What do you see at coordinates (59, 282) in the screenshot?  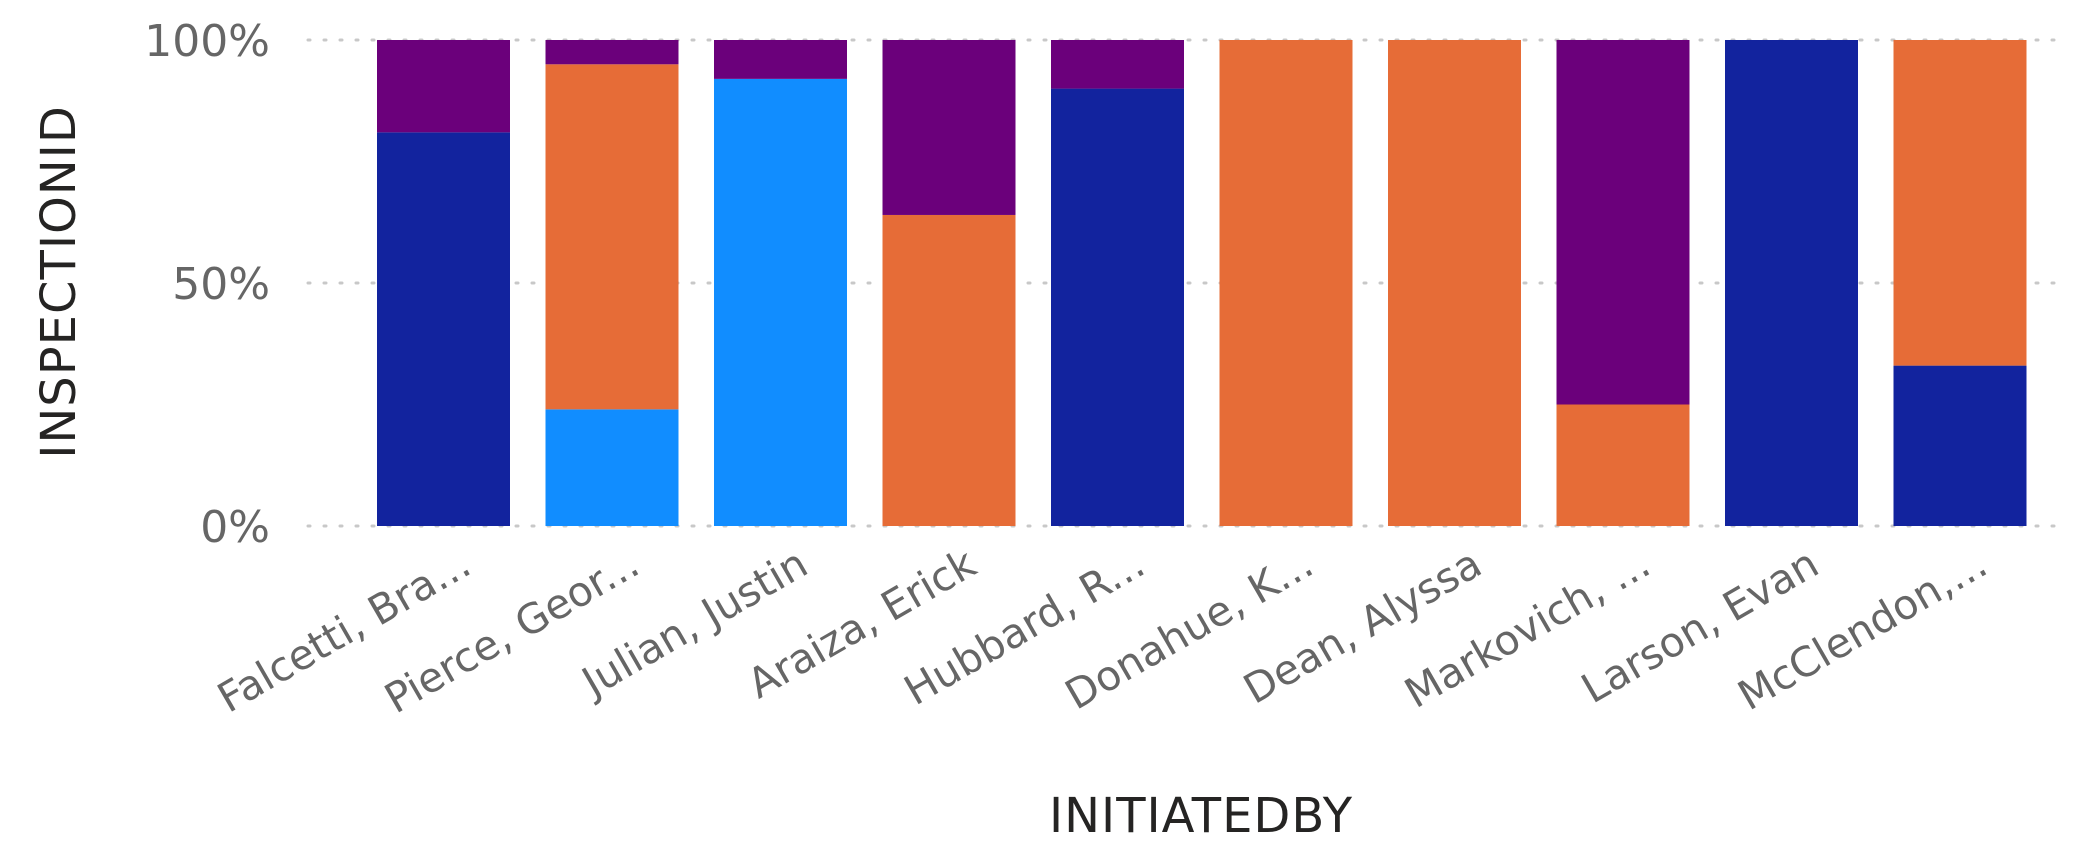 I see `y-axis-title: INSPECTIONID` at bounding box center [59, 282].